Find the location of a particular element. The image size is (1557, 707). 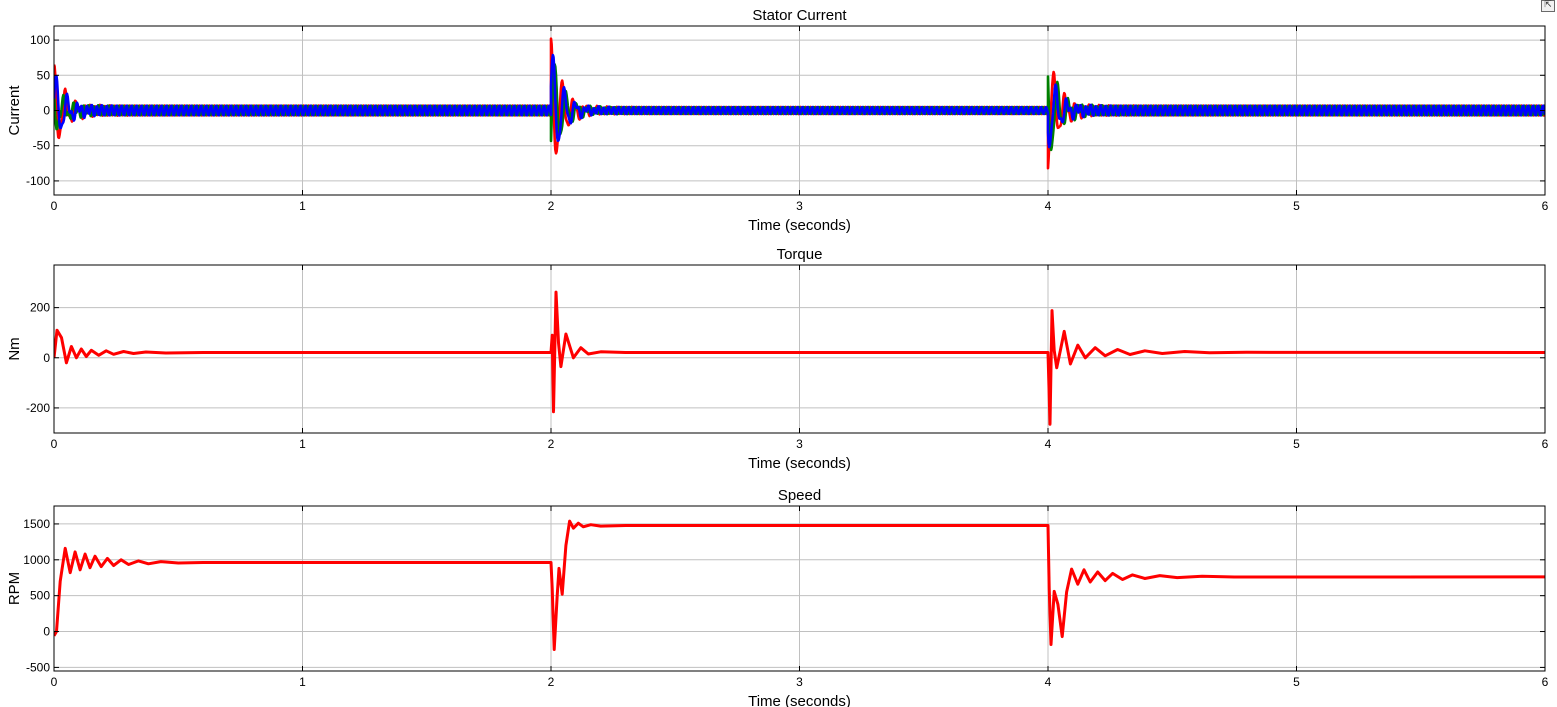

y-tick-label: 1000 is located at coordinates (36, 560).